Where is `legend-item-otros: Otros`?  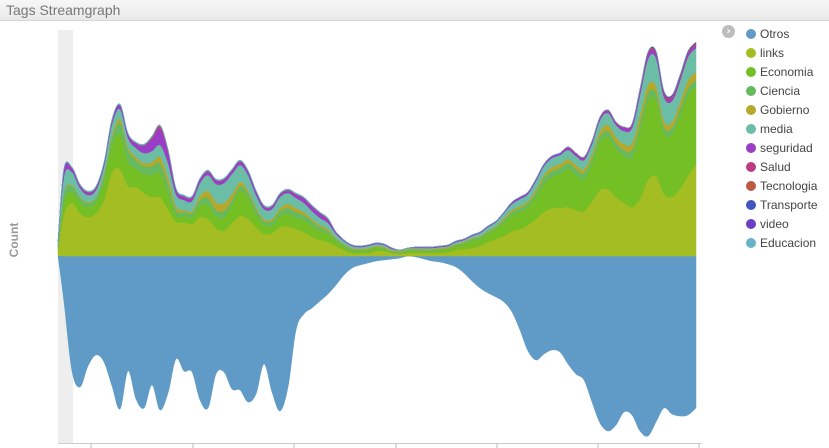
legend-item-otros: Otros is located at coordinates (782, 33).